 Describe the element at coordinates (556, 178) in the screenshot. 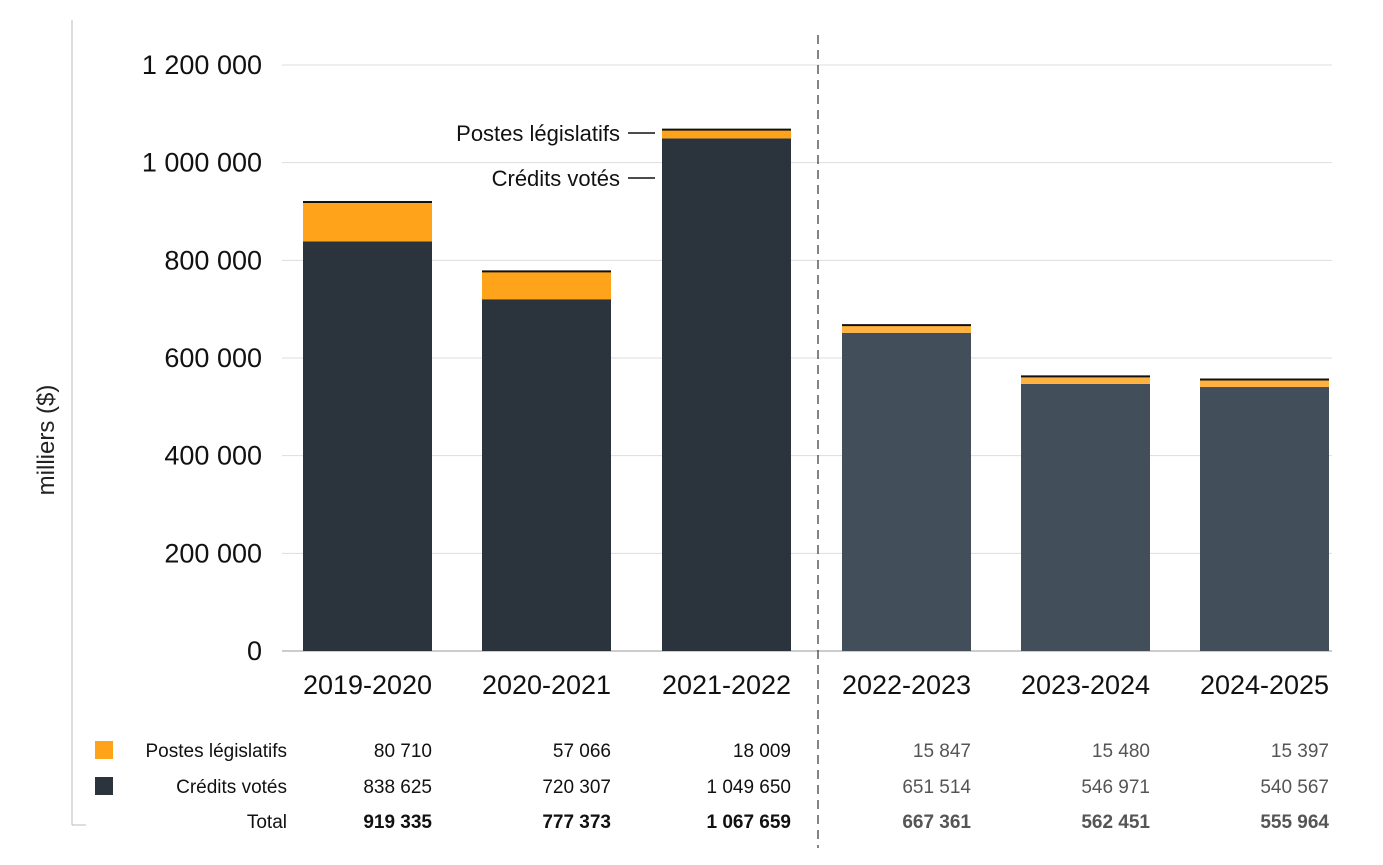

I see `svg-text: Crédits votés` at that location.